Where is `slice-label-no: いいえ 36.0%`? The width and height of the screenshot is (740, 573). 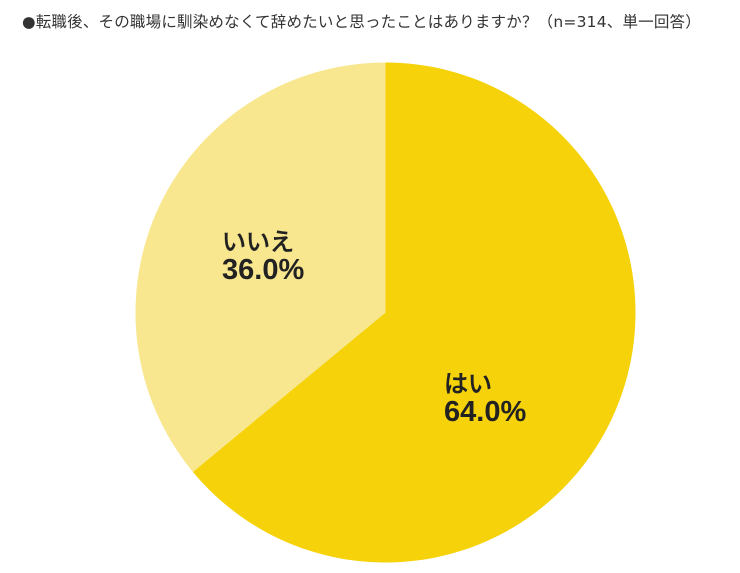
slice-label-no: いいえ 36.0% is located at coordinates (263, 258).